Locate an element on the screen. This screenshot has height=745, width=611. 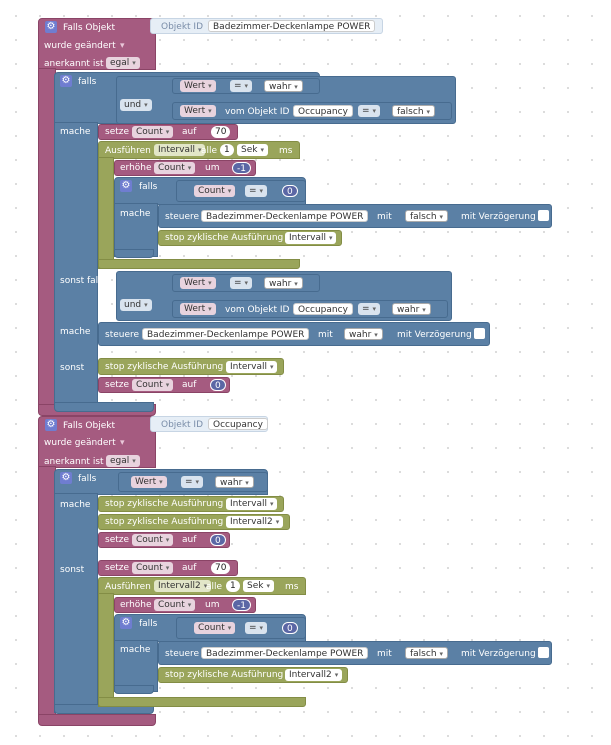
changed-dropdown is located at coordinates (87, 45).